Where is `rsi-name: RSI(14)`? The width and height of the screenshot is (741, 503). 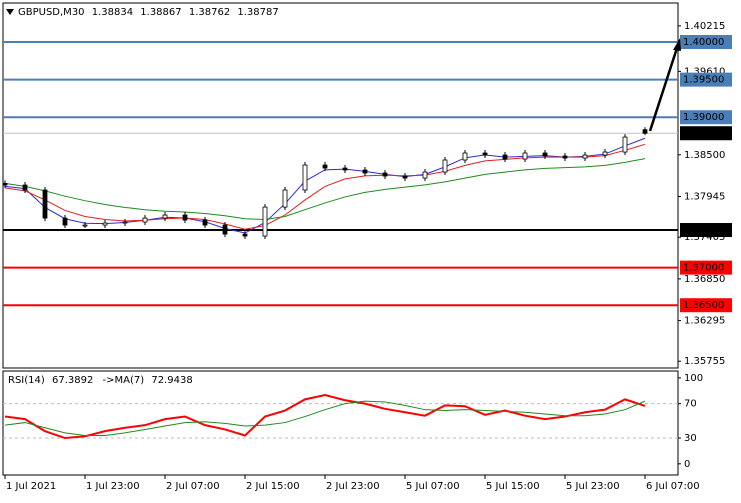 rsi-name: RSI(14) is located at coordinates (26, 380).